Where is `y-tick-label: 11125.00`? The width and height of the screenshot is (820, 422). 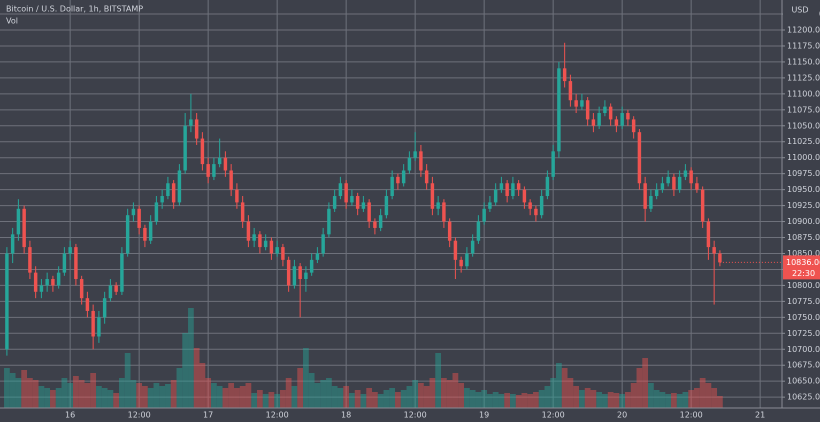 y-tick-label: 11125.00 is located at coordinates (803, 77).